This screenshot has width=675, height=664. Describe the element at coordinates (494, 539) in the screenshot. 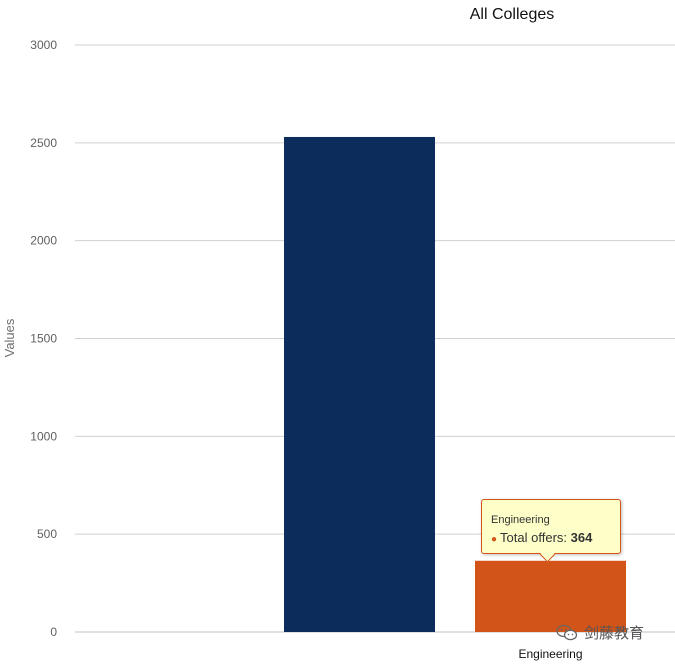

I see `series-marker-icon: ●` at that location.